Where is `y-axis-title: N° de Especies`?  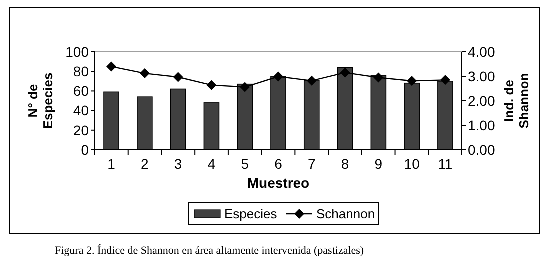 y-axis-title: N° de Especies is located at coordinates (40, 101).